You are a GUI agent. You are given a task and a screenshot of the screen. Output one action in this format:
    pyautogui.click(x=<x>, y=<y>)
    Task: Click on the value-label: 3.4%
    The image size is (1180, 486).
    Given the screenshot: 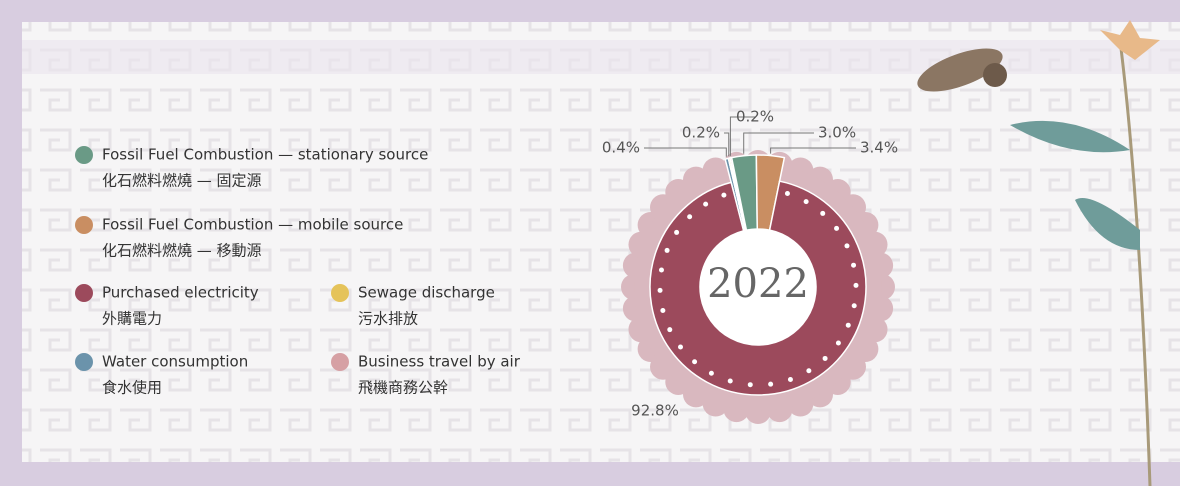 What is the action you would take?
    pyautogui.click(x=879, y=148)
    